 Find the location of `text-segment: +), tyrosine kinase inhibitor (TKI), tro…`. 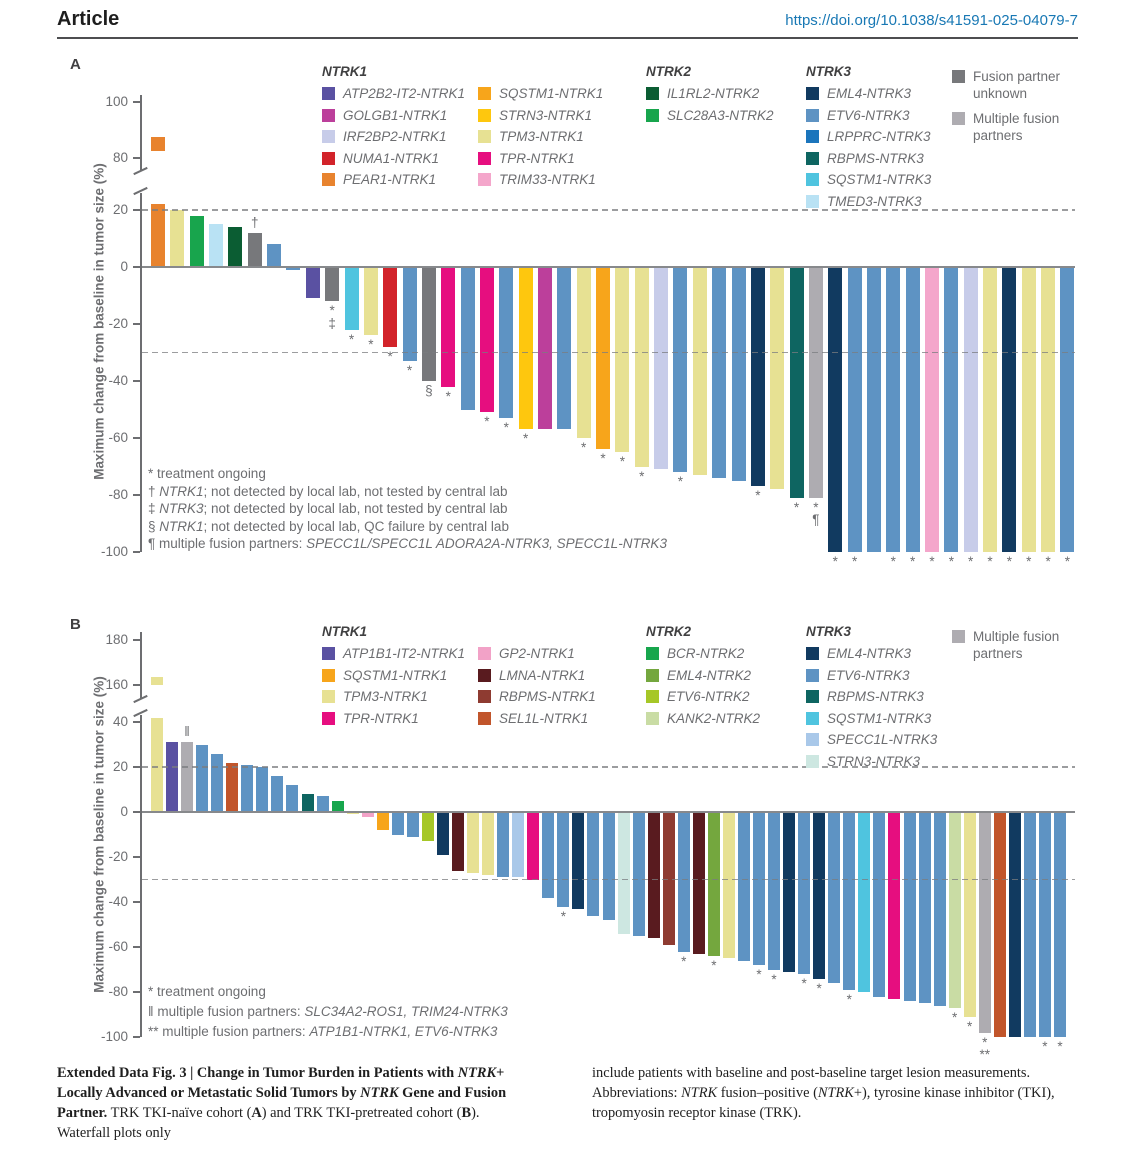

text-segment: +), tyrosine kinase inhibitor (TKI), tro… is located at coordinates (823, 1103).